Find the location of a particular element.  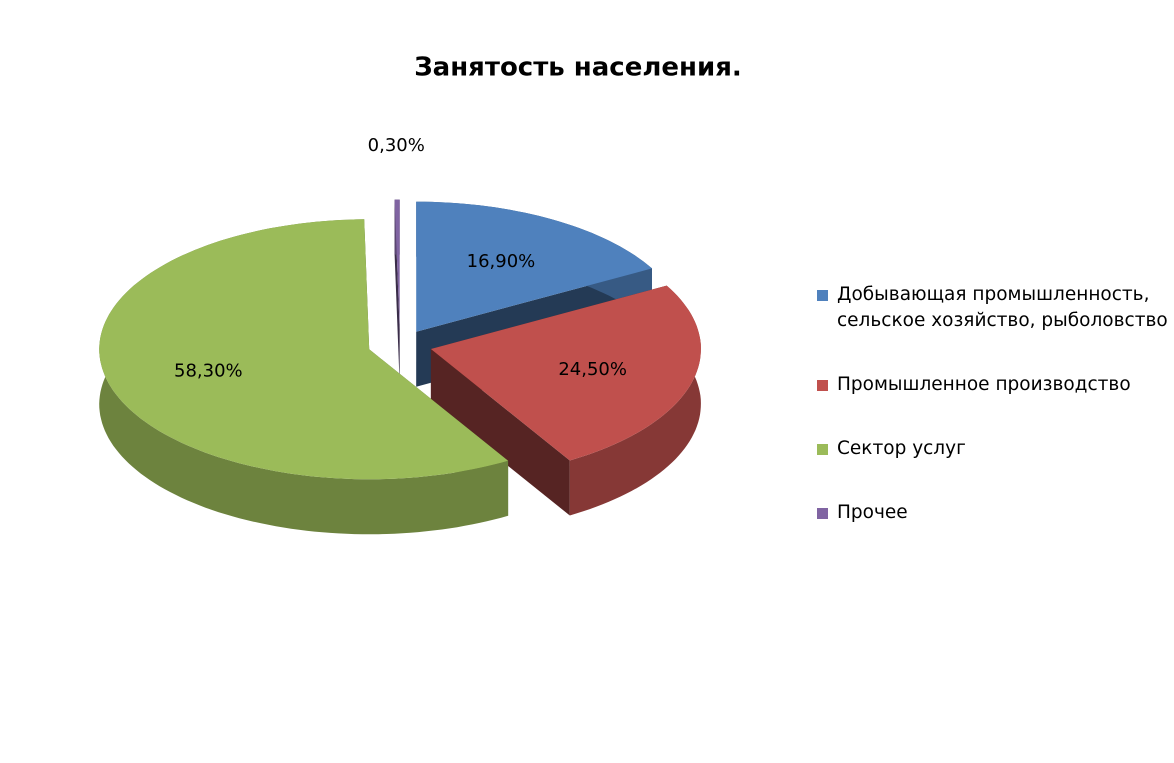

legend-label: Прочее is located at coordinates (872, 512).